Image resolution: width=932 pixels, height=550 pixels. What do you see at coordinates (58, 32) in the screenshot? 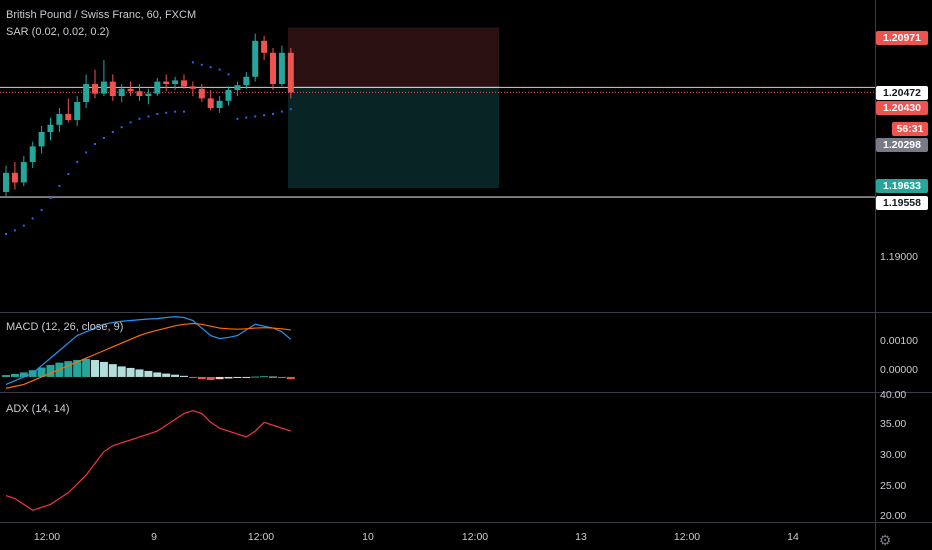
I see `sar-legend: SAR (0.02, 0.02, 0.2)` at bounding box center [58, 32].